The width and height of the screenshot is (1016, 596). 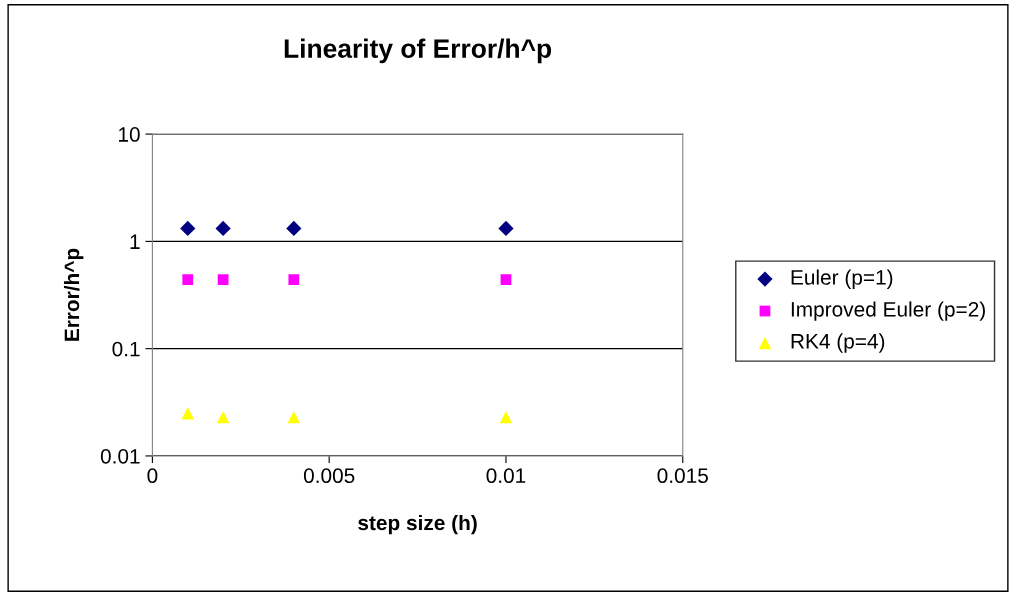 I want to click on x-tick-label: 0.005, so click(x=329, y=476).